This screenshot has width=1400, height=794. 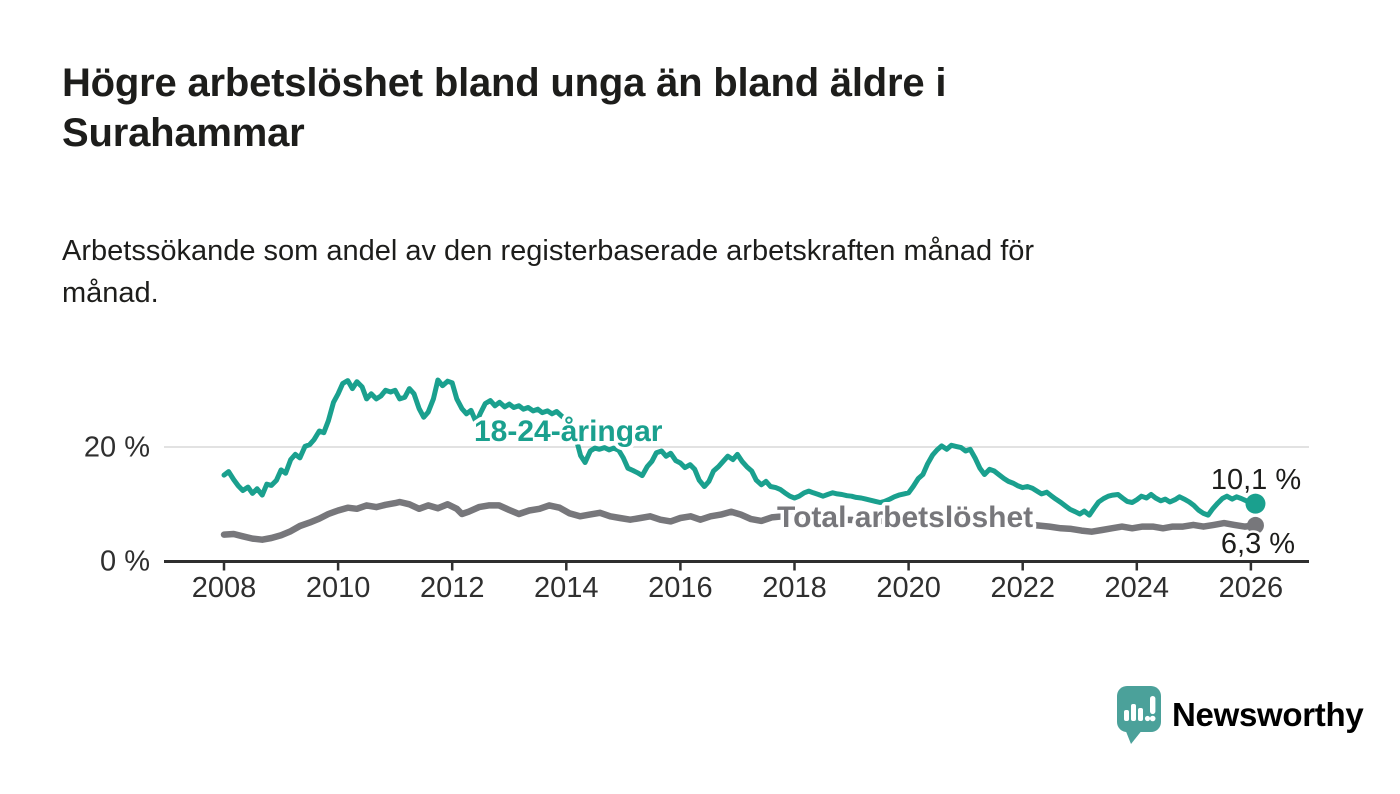 I want to click on series-labels: 18-24-åringar Total arbetslöshet, so click(x=754, y=475).